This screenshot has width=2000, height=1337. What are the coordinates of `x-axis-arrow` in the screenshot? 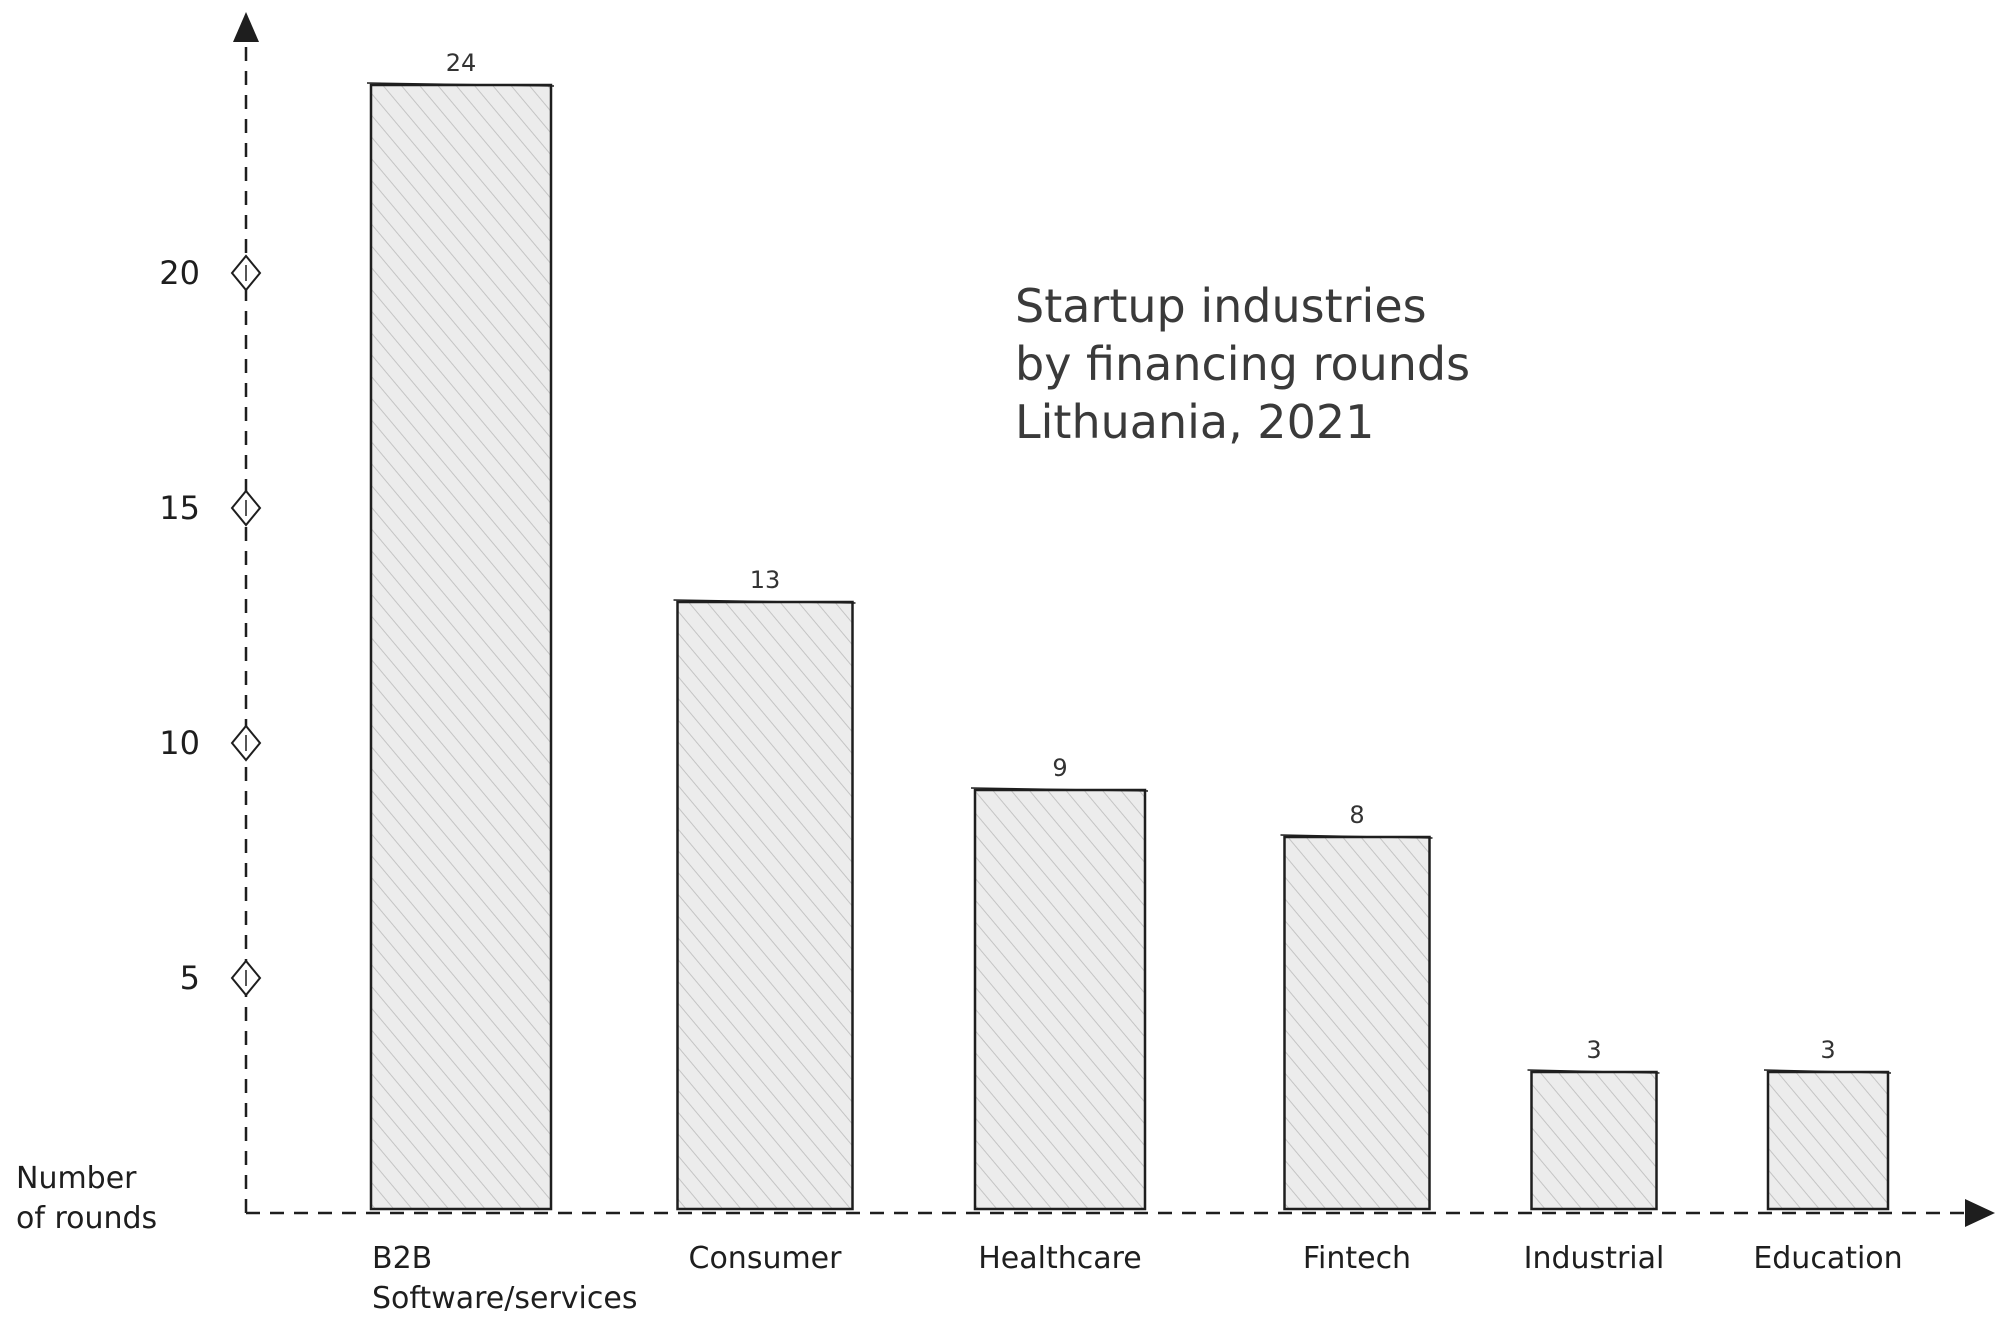 It's located at (1980, 1213).